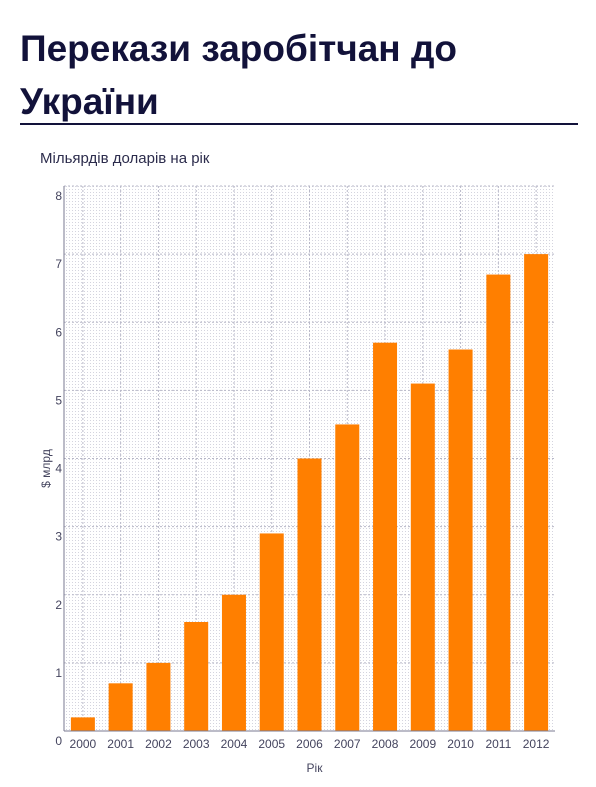  What do you see at coordinates (83, 744) in the screenshot?
I see `x-tick-label: 2000` at bounding box center [83, 744].